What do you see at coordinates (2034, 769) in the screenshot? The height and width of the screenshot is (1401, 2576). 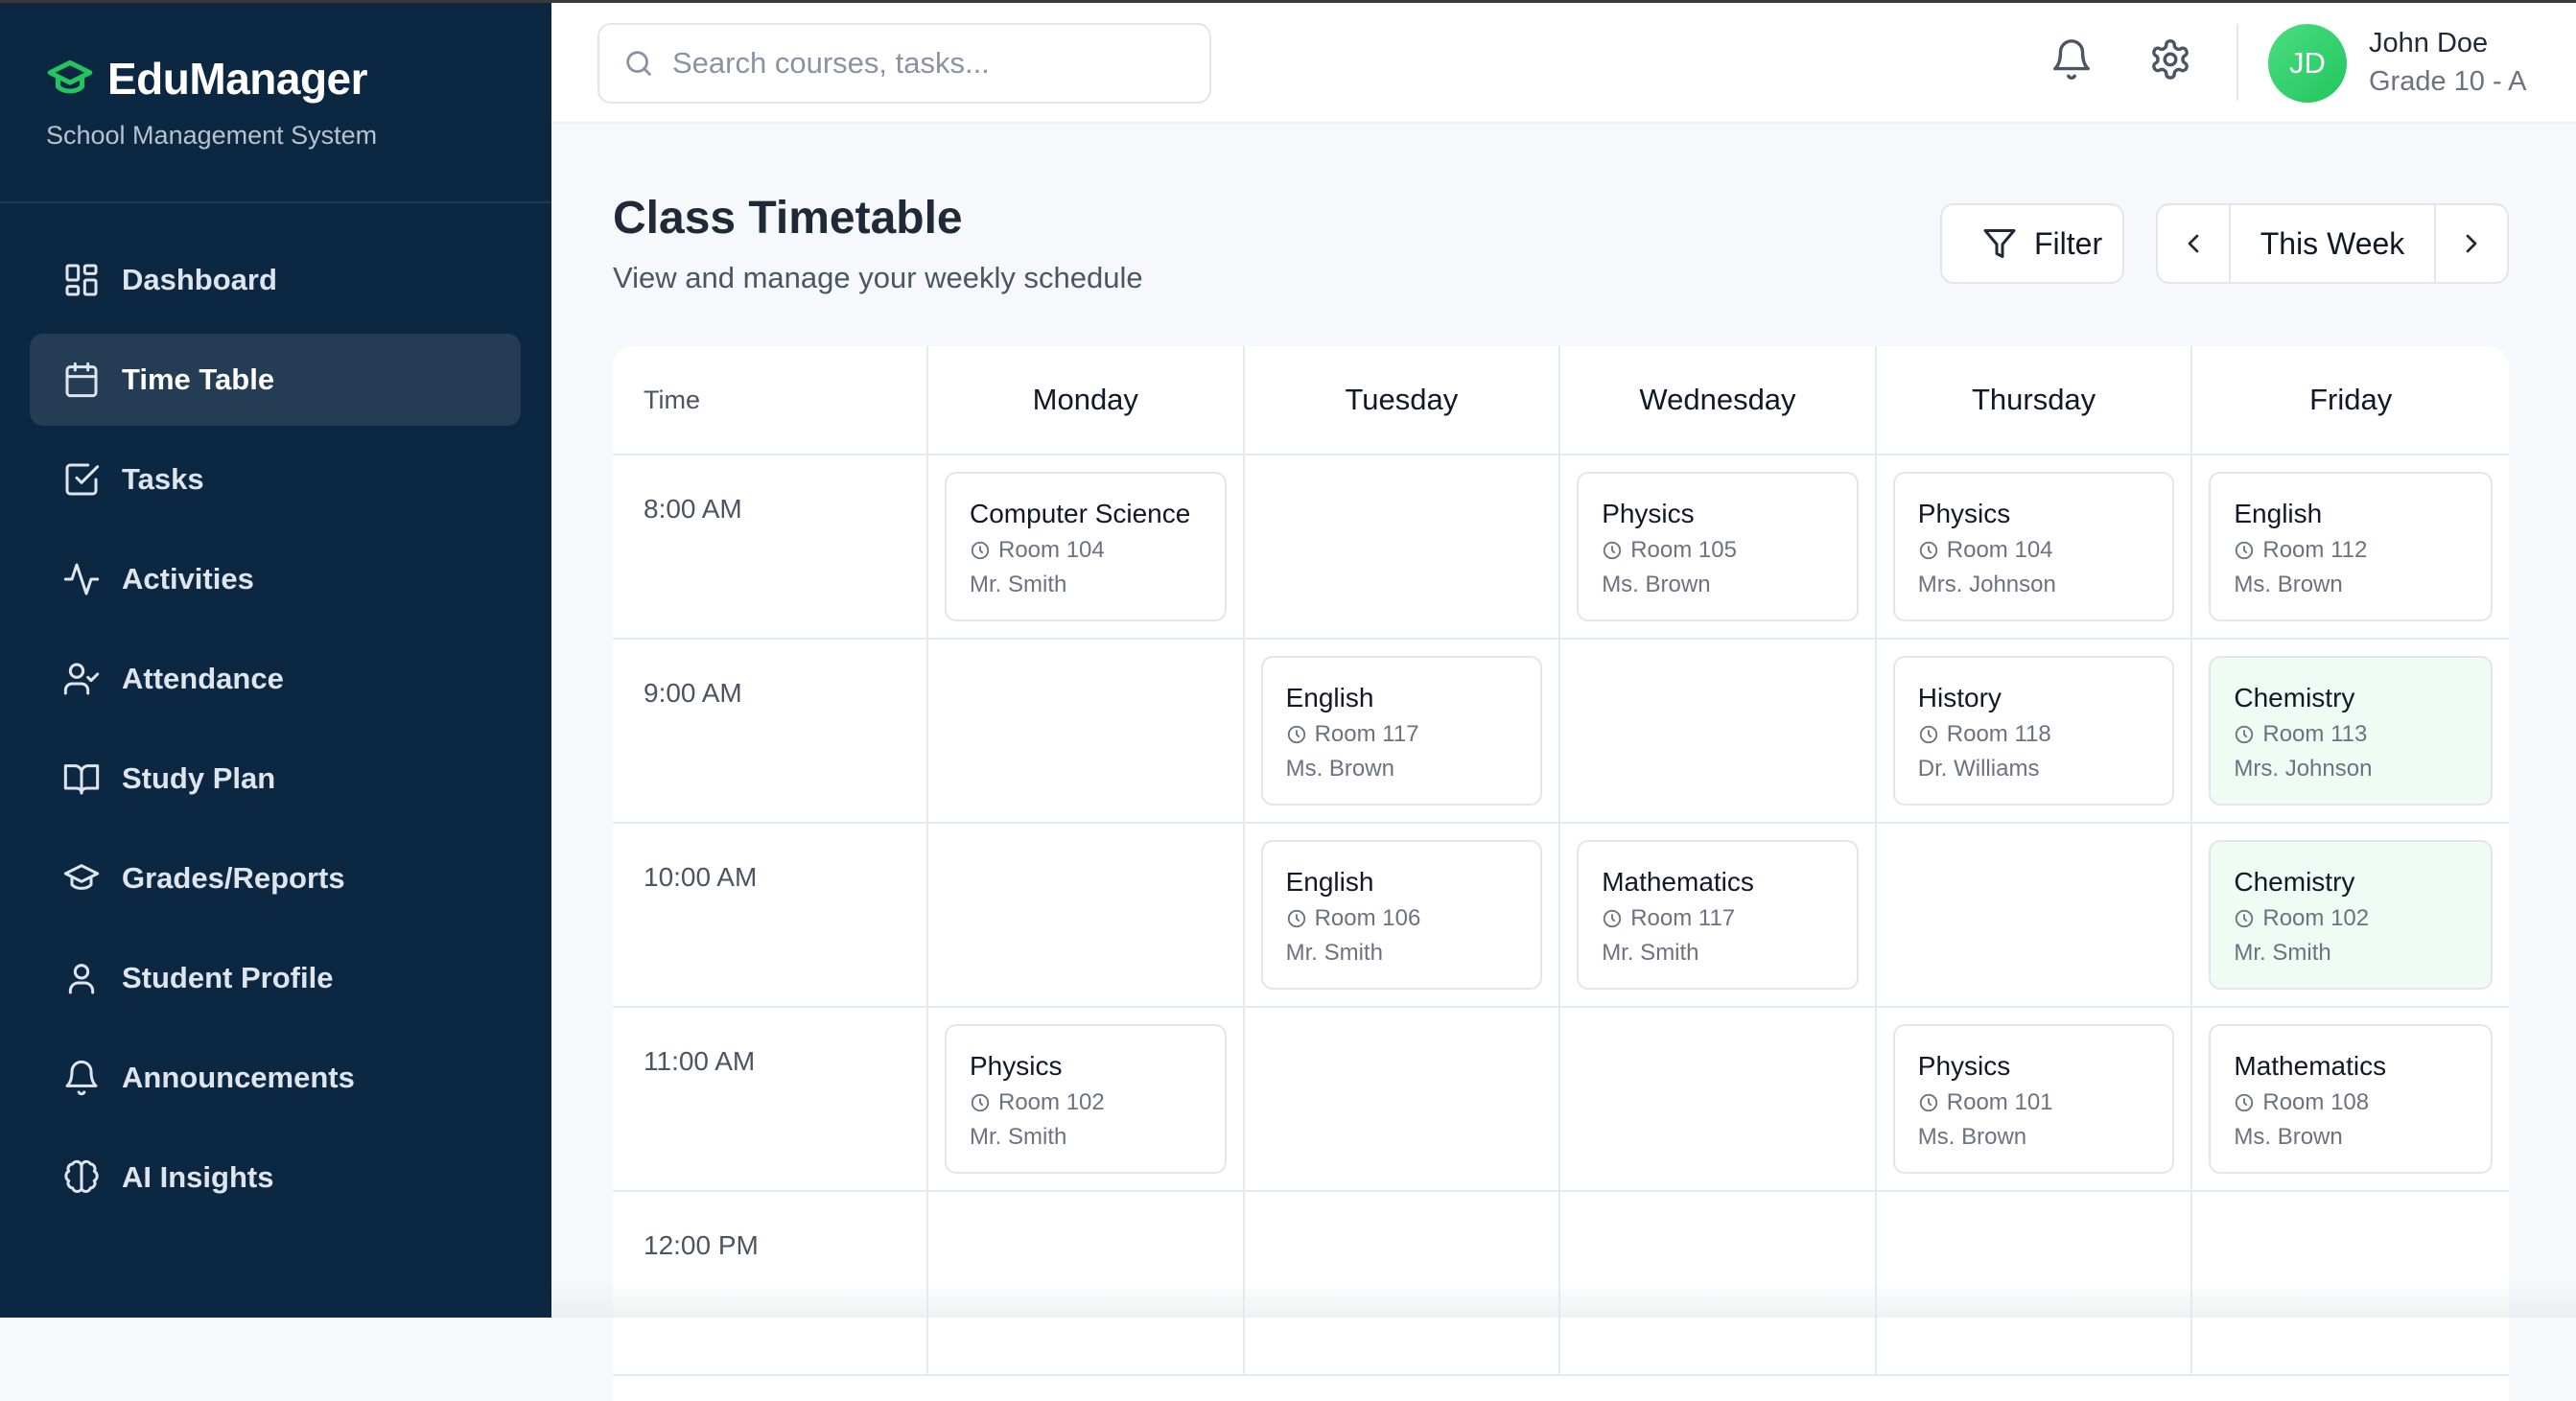 I see `class-teacher: Dr. Williams` at bounding box center [2034, 769].